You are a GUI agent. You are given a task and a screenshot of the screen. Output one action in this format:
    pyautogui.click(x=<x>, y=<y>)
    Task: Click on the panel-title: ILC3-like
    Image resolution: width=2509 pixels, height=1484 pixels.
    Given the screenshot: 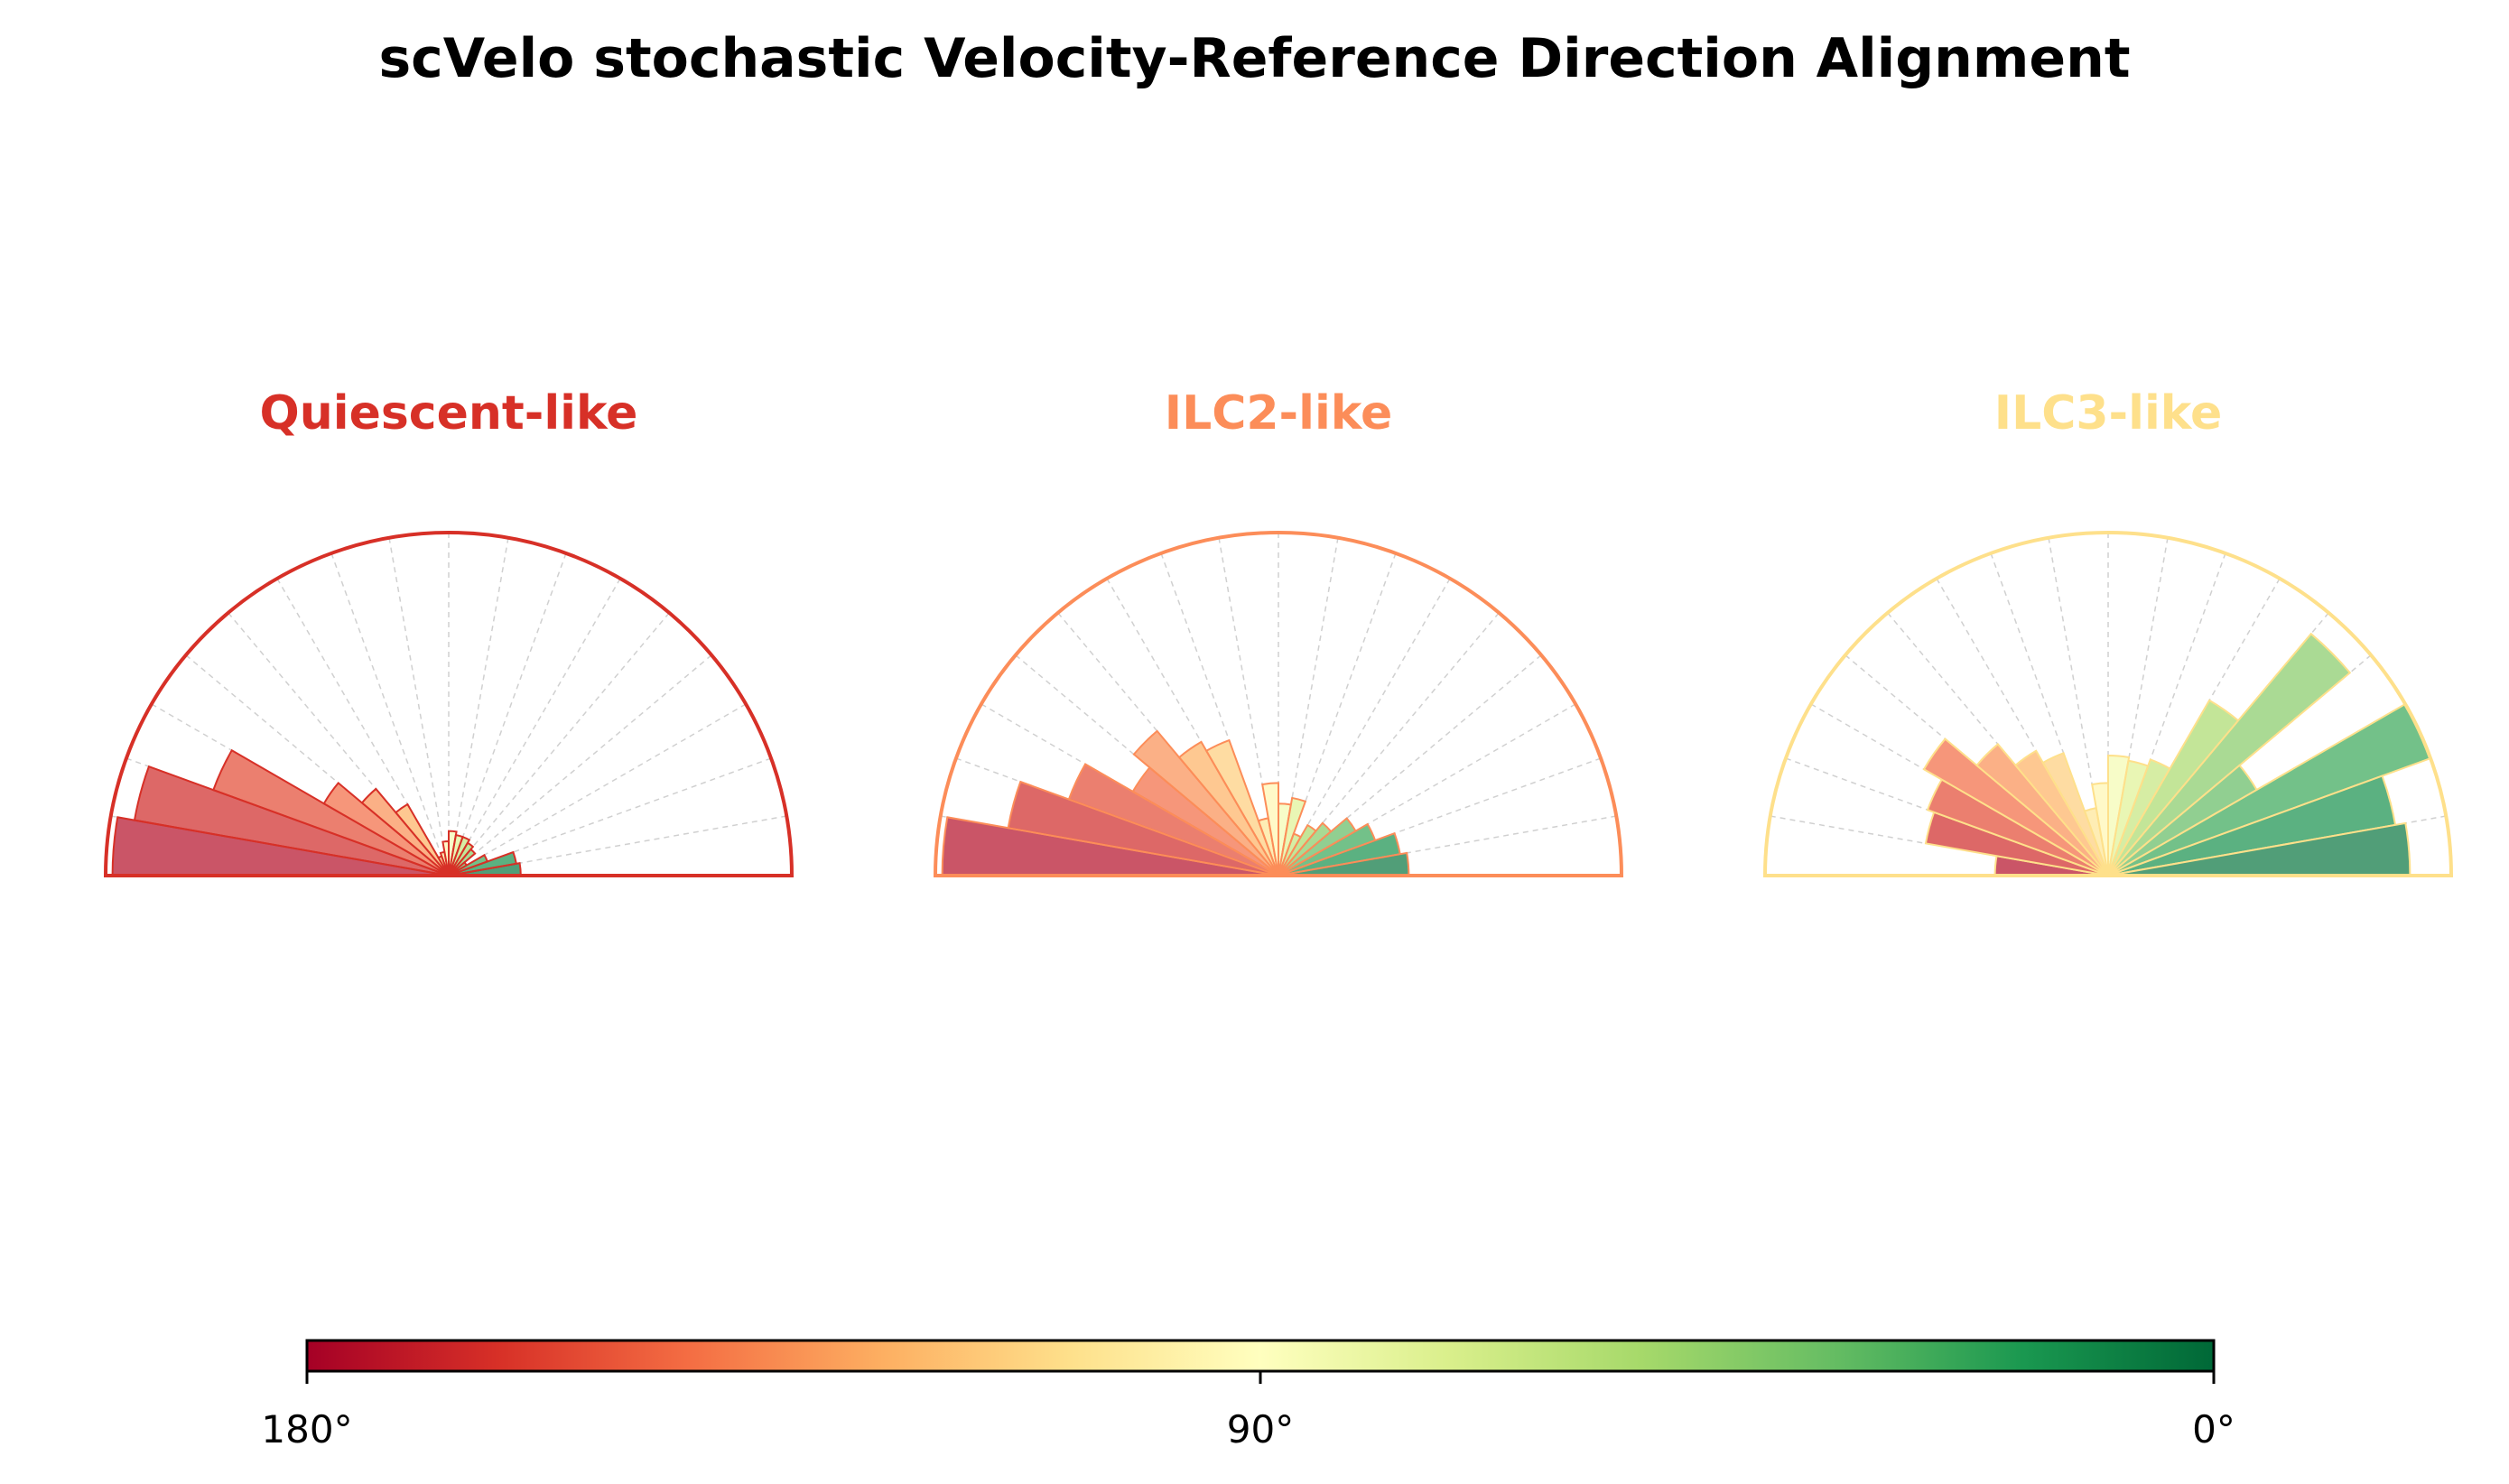 What is the action you would take?
    pyautogui.click(x=2108, y=413)
    